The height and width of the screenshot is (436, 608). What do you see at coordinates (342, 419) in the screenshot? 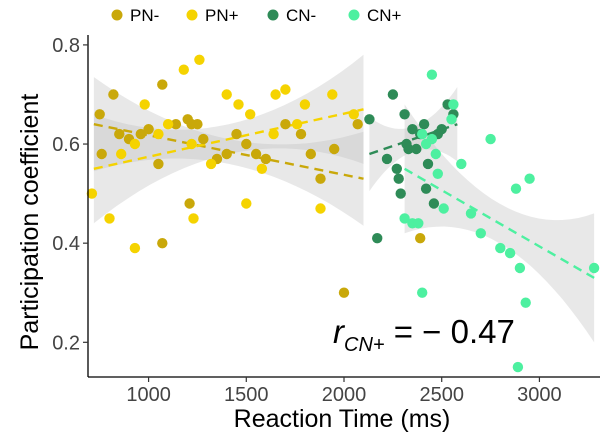
I see `x-axis-label: Reaction Time (ms)` at bounding box center [342, 419].